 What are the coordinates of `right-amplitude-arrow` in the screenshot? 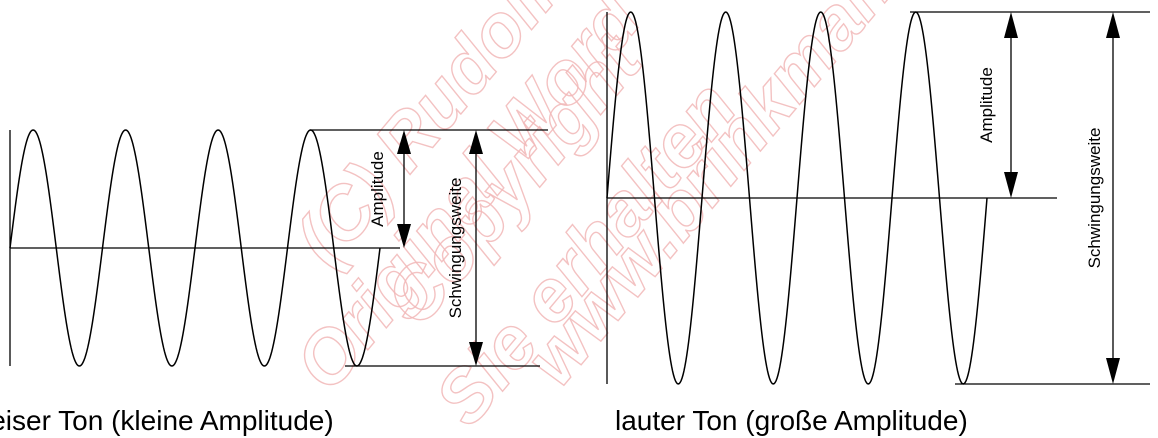 It's located at (1011, 105).